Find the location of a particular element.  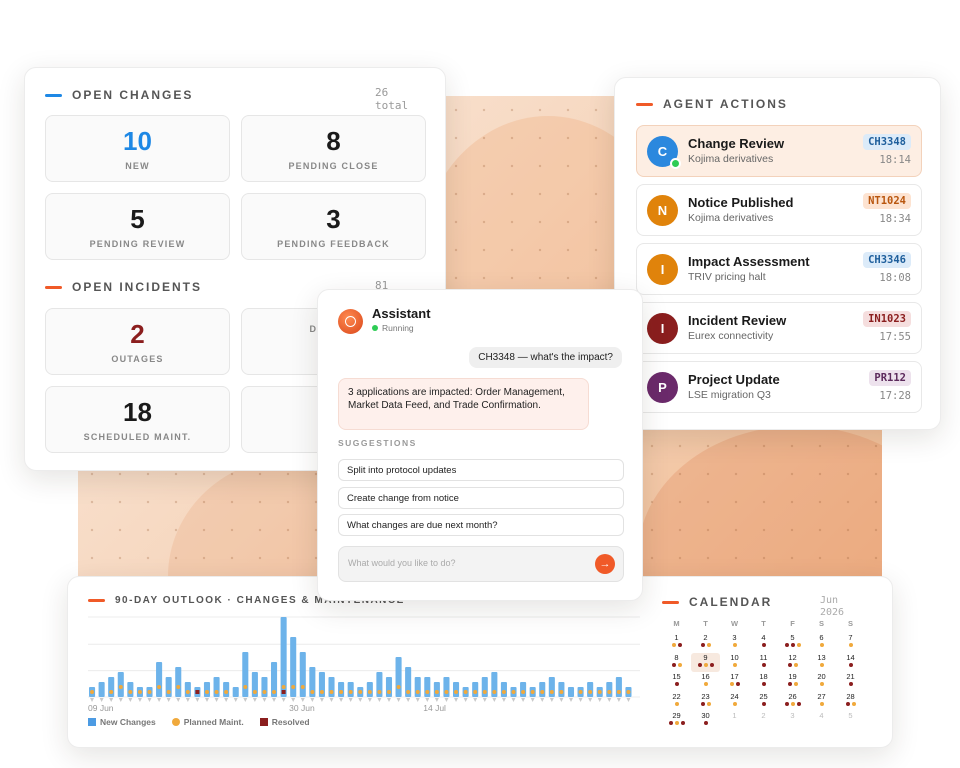

calendar-day: 17 is located at coordinates (734, 682).